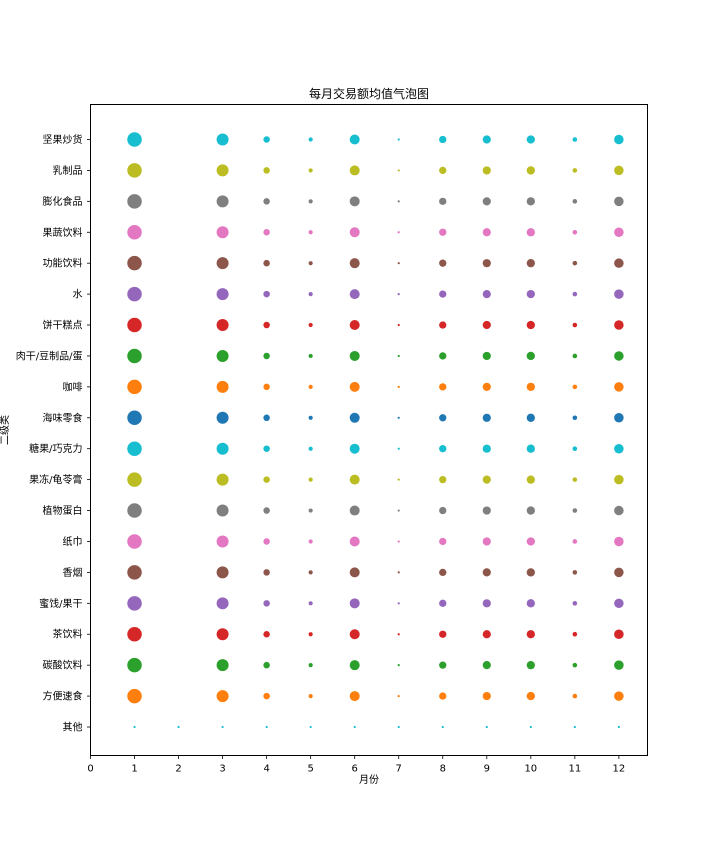 The height and width of the screenshot is (864, 720). I want to click on x-tick-label: 1, so click(134, 769).